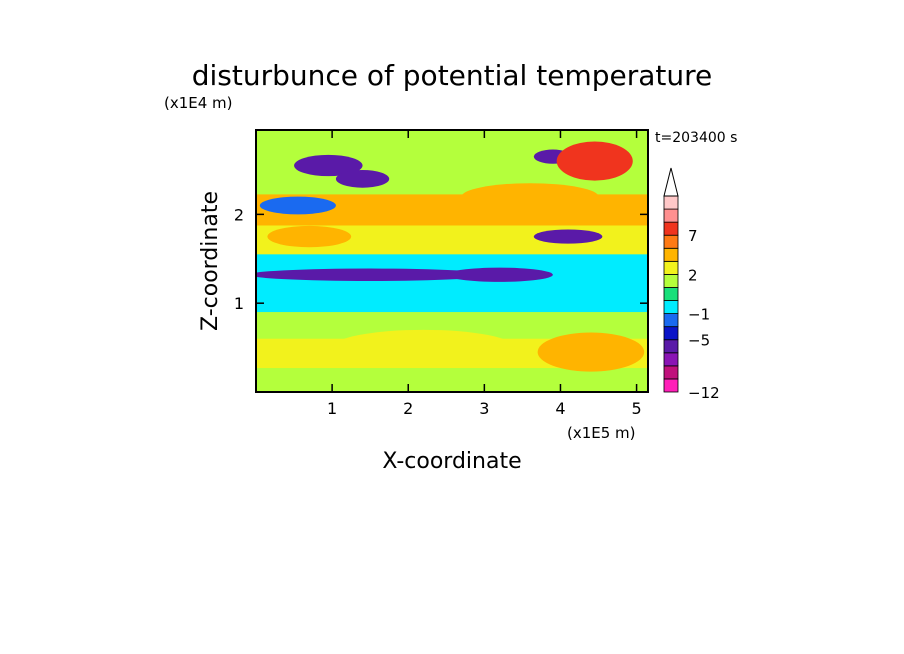 This screenshot has height=654, width=904. Describe the element at coordinates (601, 433) in the screenshot. I see `x-unit-label: (x1E5 m)` at that location.